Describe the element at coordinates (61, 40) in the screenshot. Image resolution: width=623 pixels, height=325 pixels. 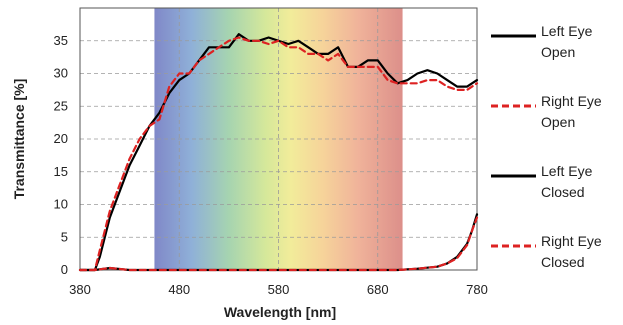
I see `y-tick-label: 35` at that location.